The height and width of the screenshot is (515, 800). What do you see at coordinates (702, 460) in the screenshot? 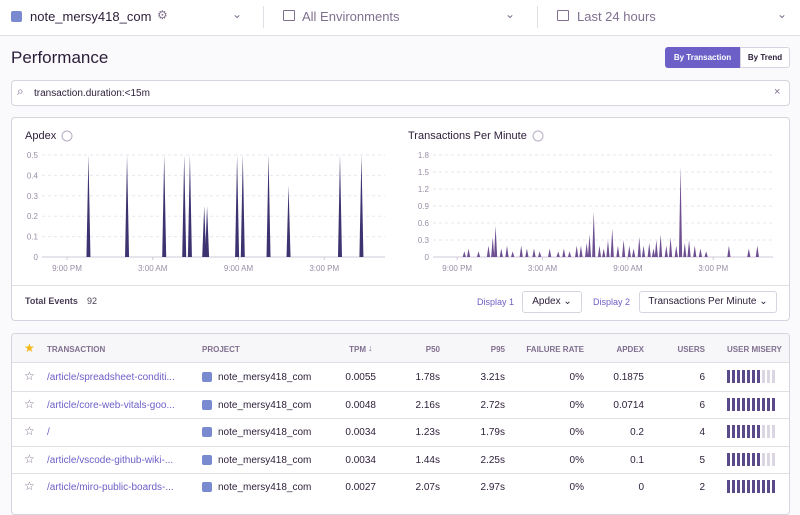
I see `cell: 5` at bounding box center [702, 460].